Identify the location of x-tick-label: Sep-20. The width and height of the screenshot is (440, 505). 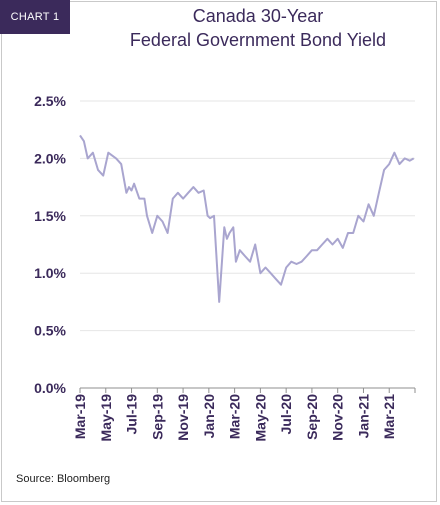
(312, 417).